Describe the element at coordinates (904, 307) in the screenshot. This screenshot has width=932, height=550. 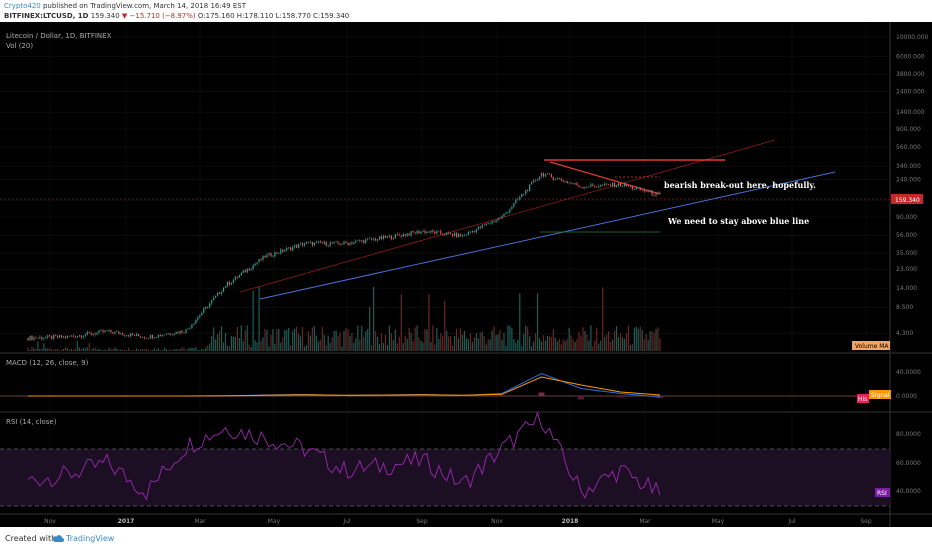
I see `price-tick: 8.500` at that location.